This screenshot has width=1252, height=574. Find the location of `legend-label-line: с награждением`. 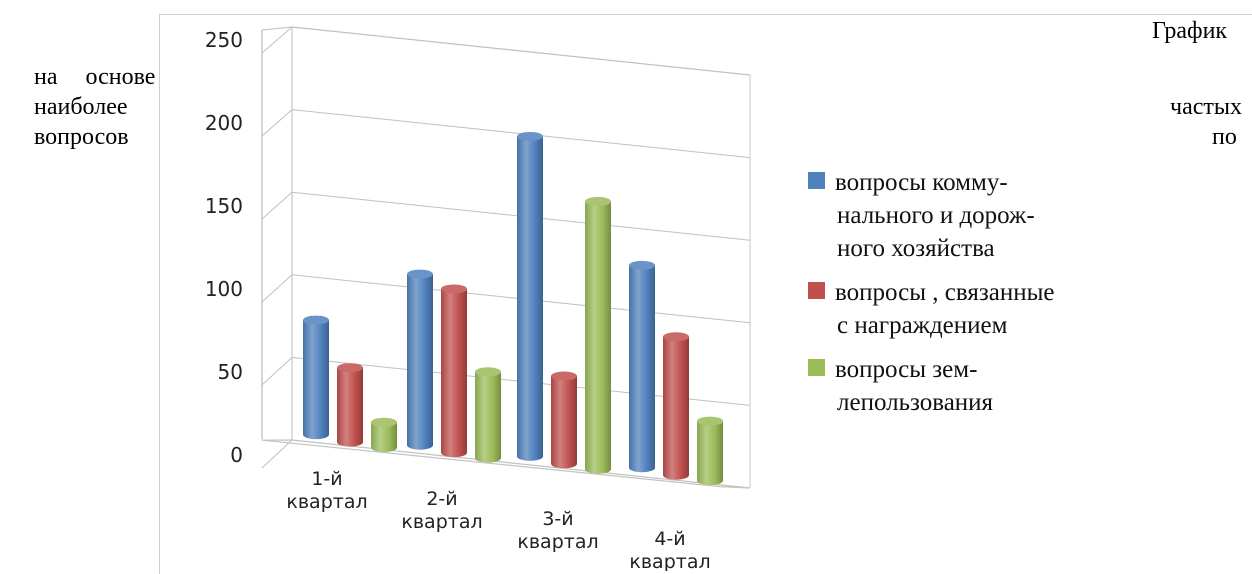

legend-label-line: с награждением is located at coordinates (922, 325).